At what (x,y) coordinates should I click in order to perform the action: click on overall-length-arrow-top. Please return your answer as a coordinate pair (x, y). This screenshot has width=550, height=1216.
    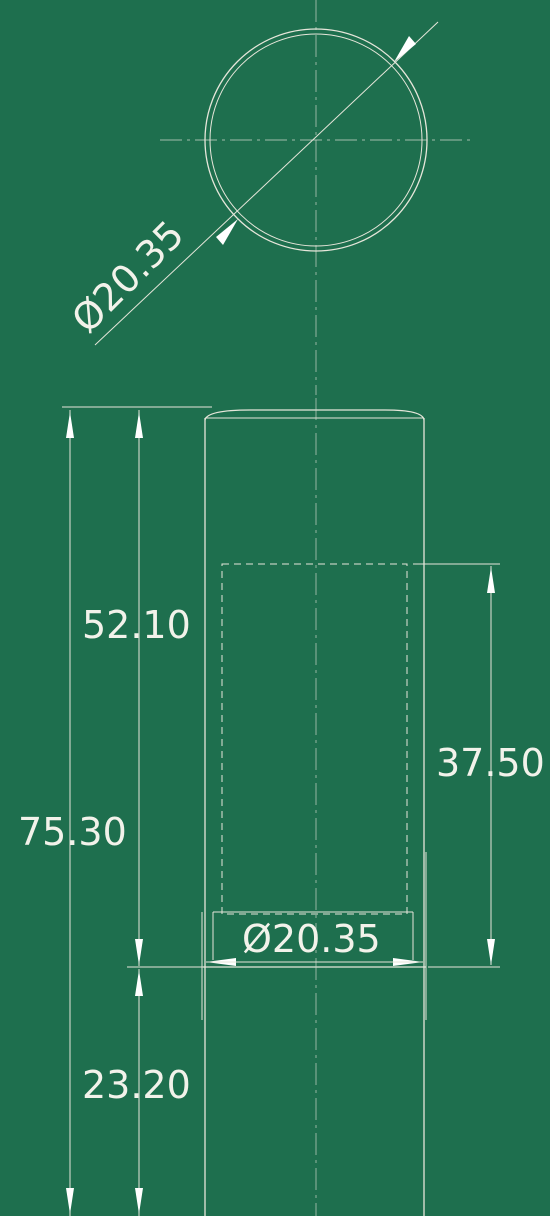
    Looking at the image, I should click on (70, 425).